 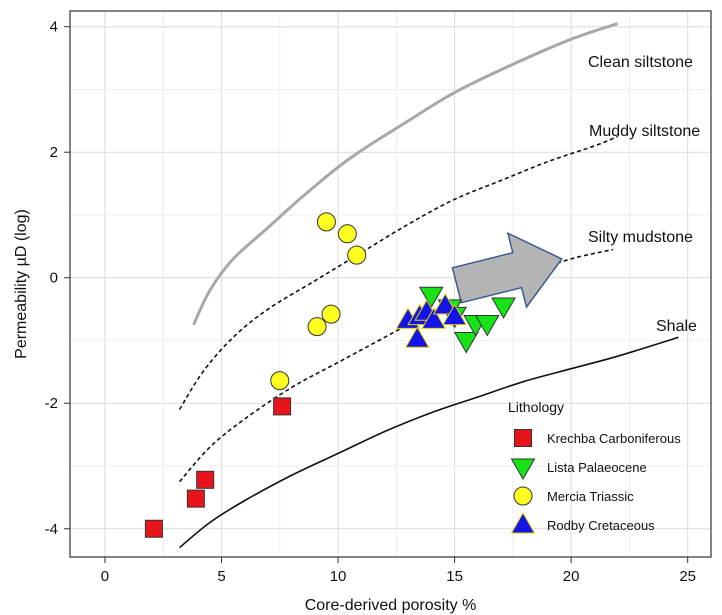 What do you see at coordinates (523, 496) in the screenshot?
I see `legend-marker-mercia-triassic` at bounding box center [523, 496].